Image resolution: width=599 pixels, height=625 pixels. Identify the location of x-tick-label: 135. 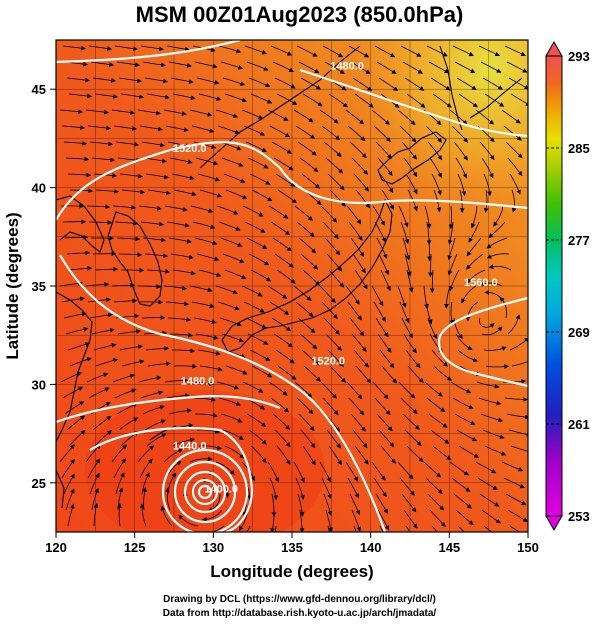
(292, 547).